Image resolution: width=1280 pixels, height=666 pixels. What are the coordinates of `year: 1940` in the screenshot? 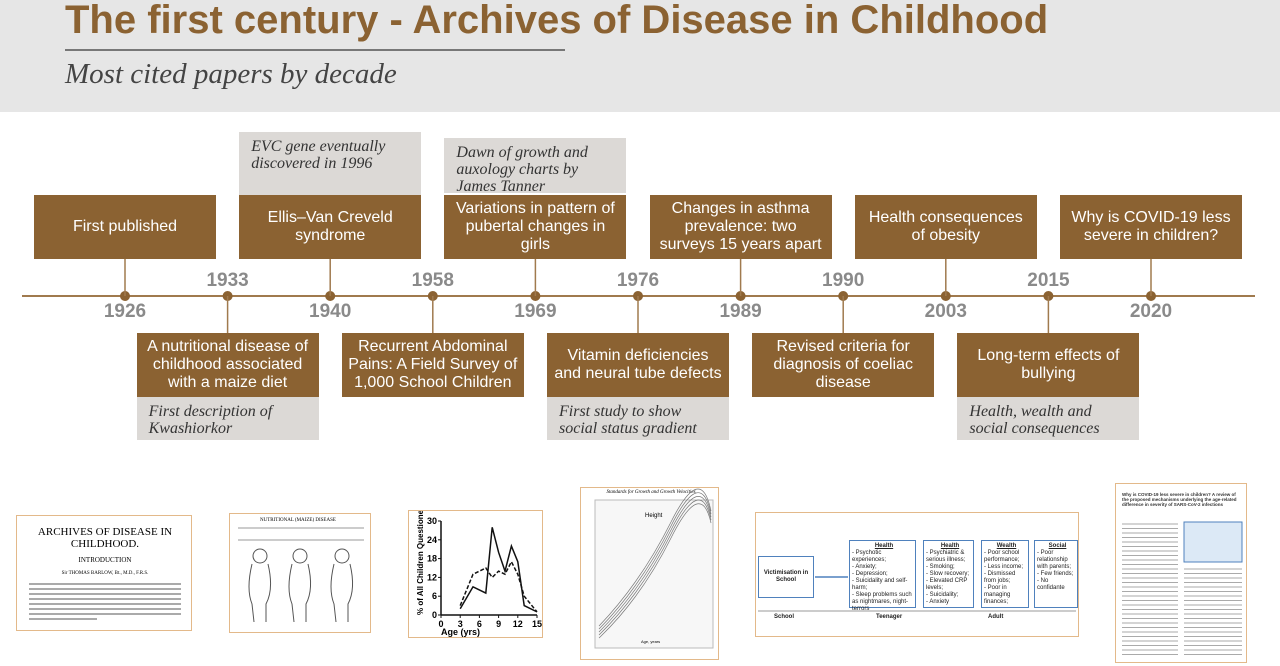 It's located at (330, 311).